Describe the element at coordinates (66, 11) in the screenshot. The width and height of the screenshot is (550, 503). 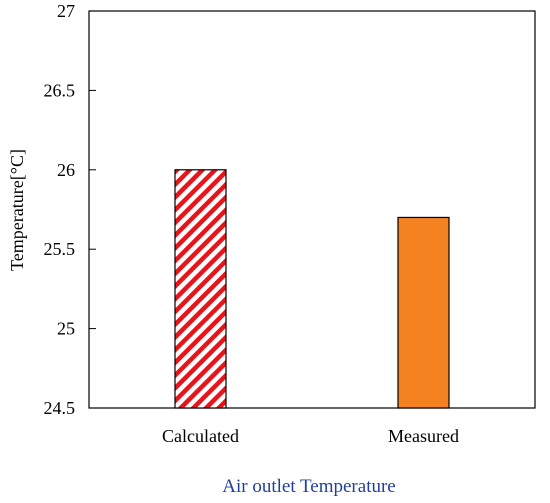
I see `y-tick-label: 27` at that location.